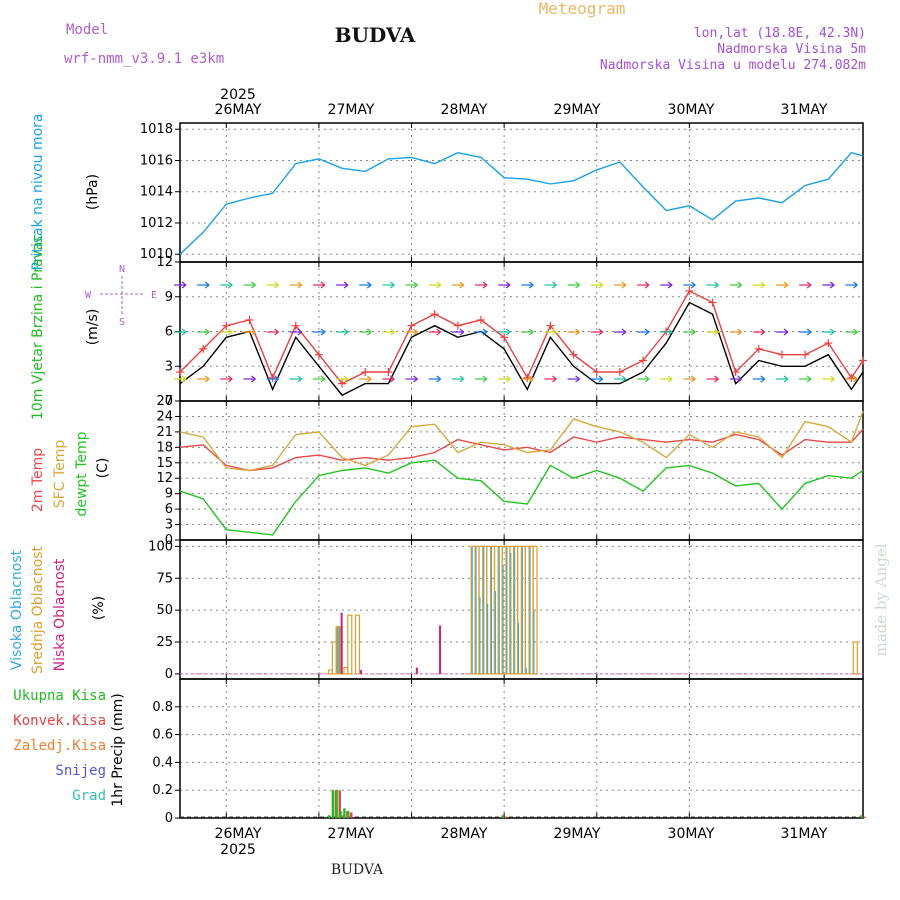  What do you see at coordinates (164, 642) in the screenshot?
I see `y-tick-label: 25` at bounding box center [164, 642].